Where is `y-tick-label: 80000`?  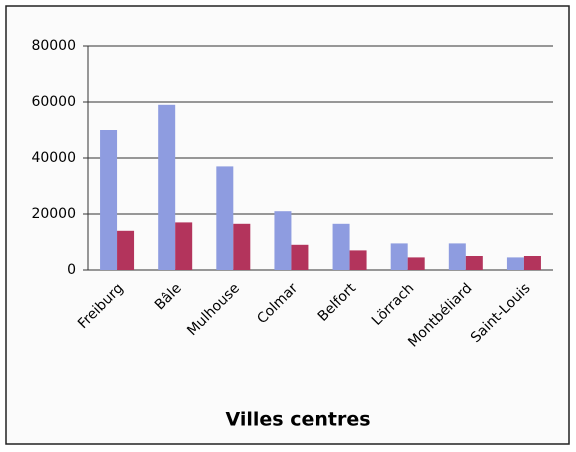 y-tick-label: 80000 is located at coordinates (53, 46).